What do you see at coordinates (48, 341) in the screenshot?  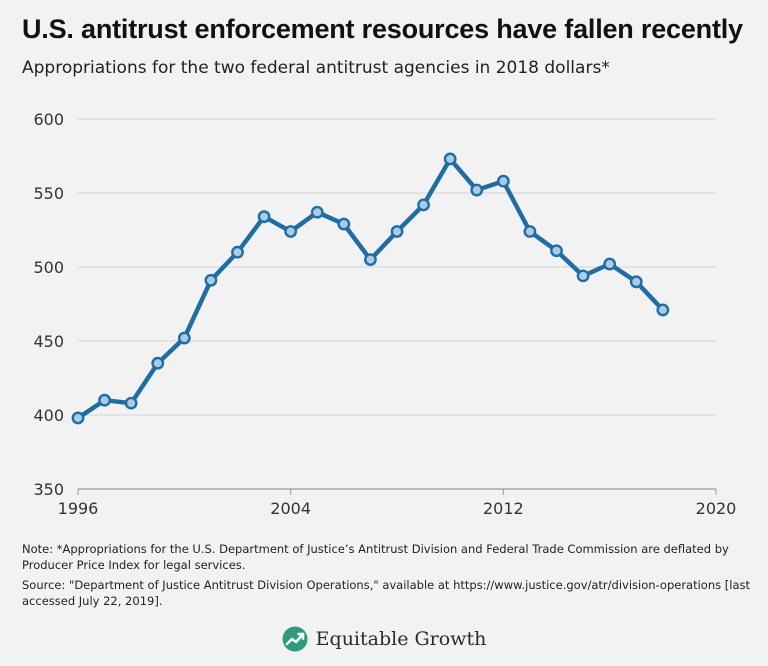 I see `y-tick-label: 450` at bounding box center [48, 341].